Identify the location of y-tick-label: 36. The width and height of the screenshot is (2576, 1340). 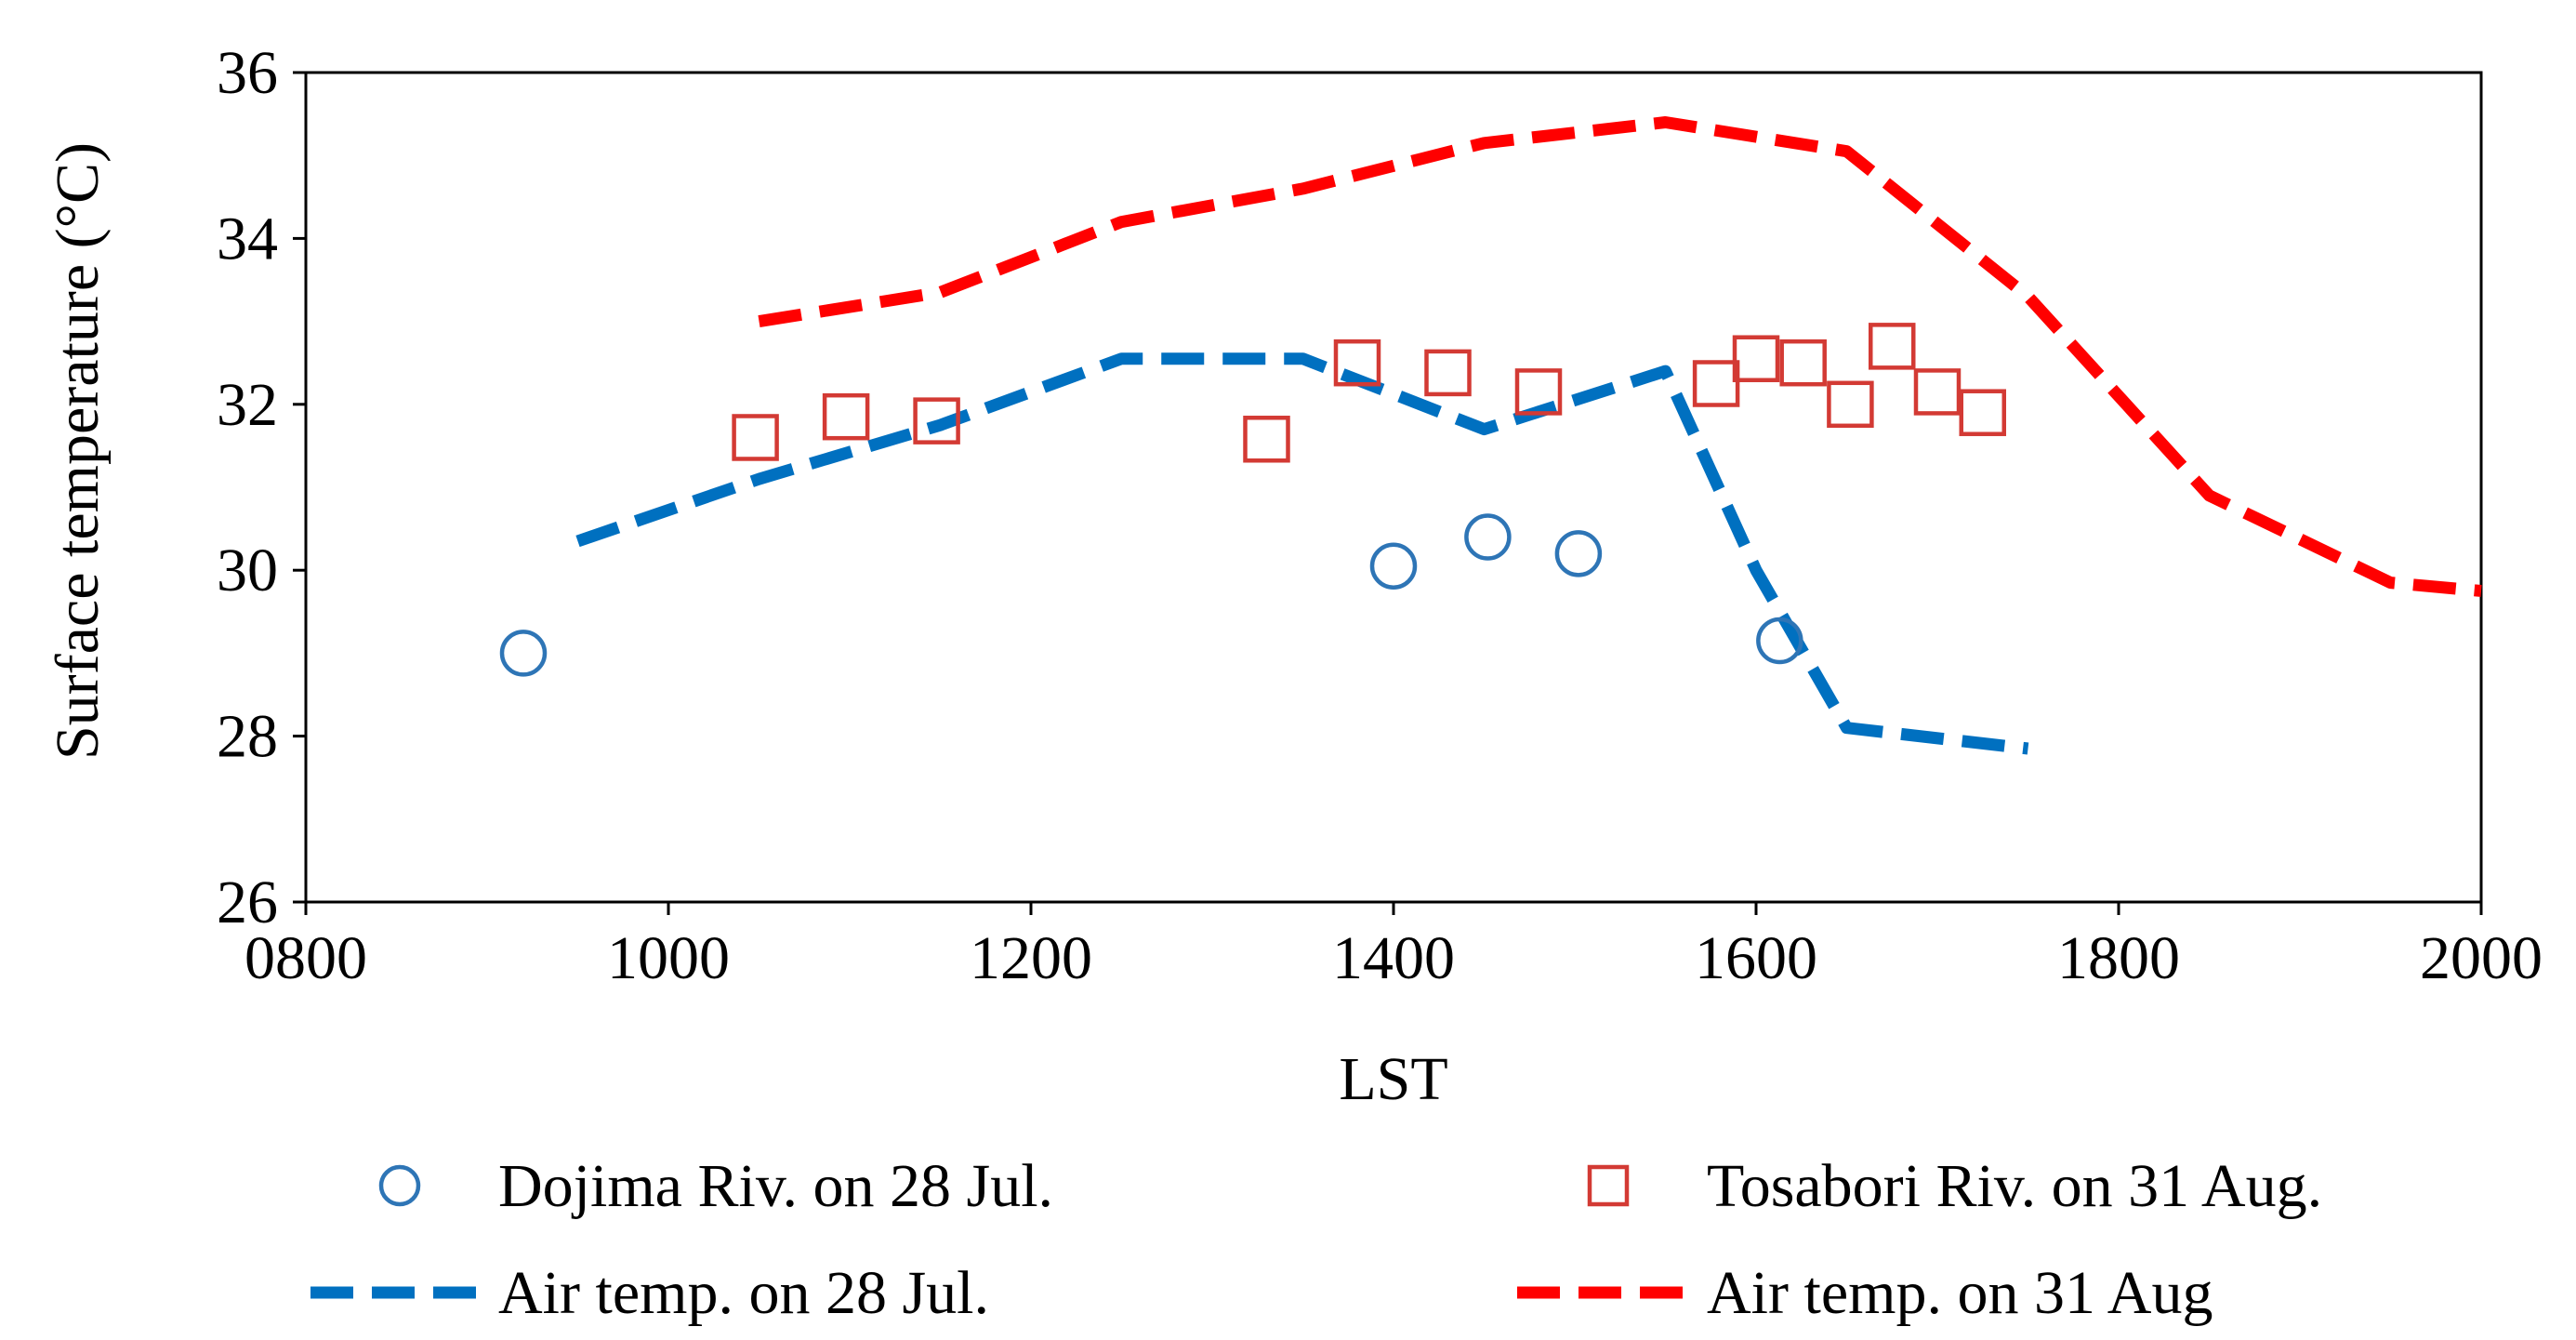
(247, 73).